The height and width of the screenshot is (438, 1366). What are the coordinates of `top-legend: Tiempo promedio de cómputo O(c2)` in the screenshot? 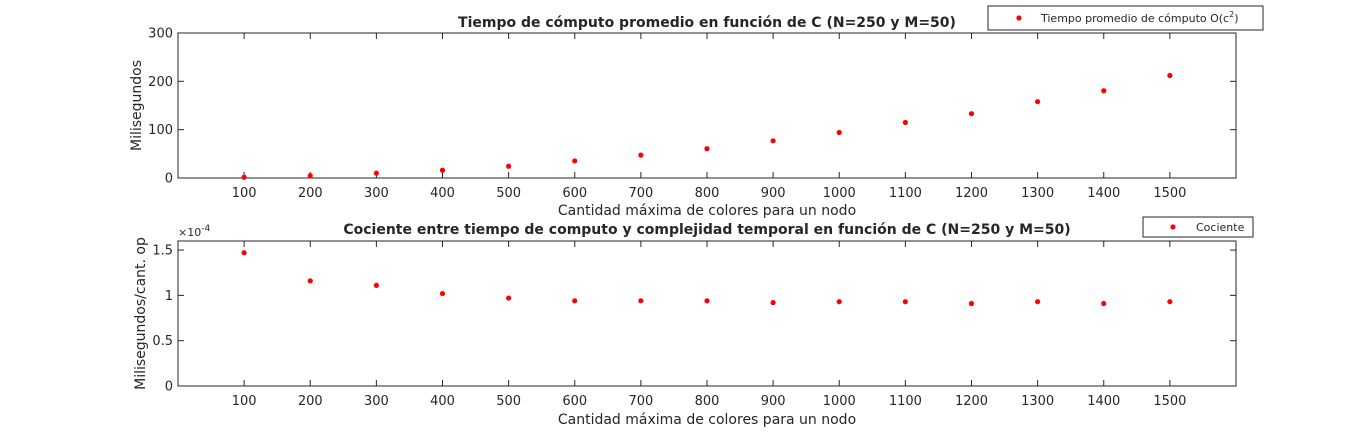 It's located at (1125, 18).